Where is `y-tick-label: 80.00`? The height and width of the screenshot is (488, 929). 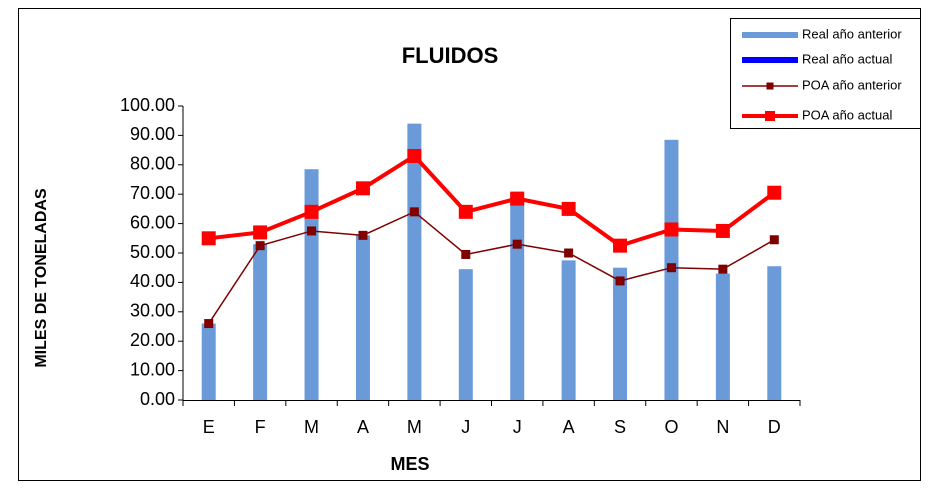 y-tick-label: 80.00 is located at coordinates (152, 164).